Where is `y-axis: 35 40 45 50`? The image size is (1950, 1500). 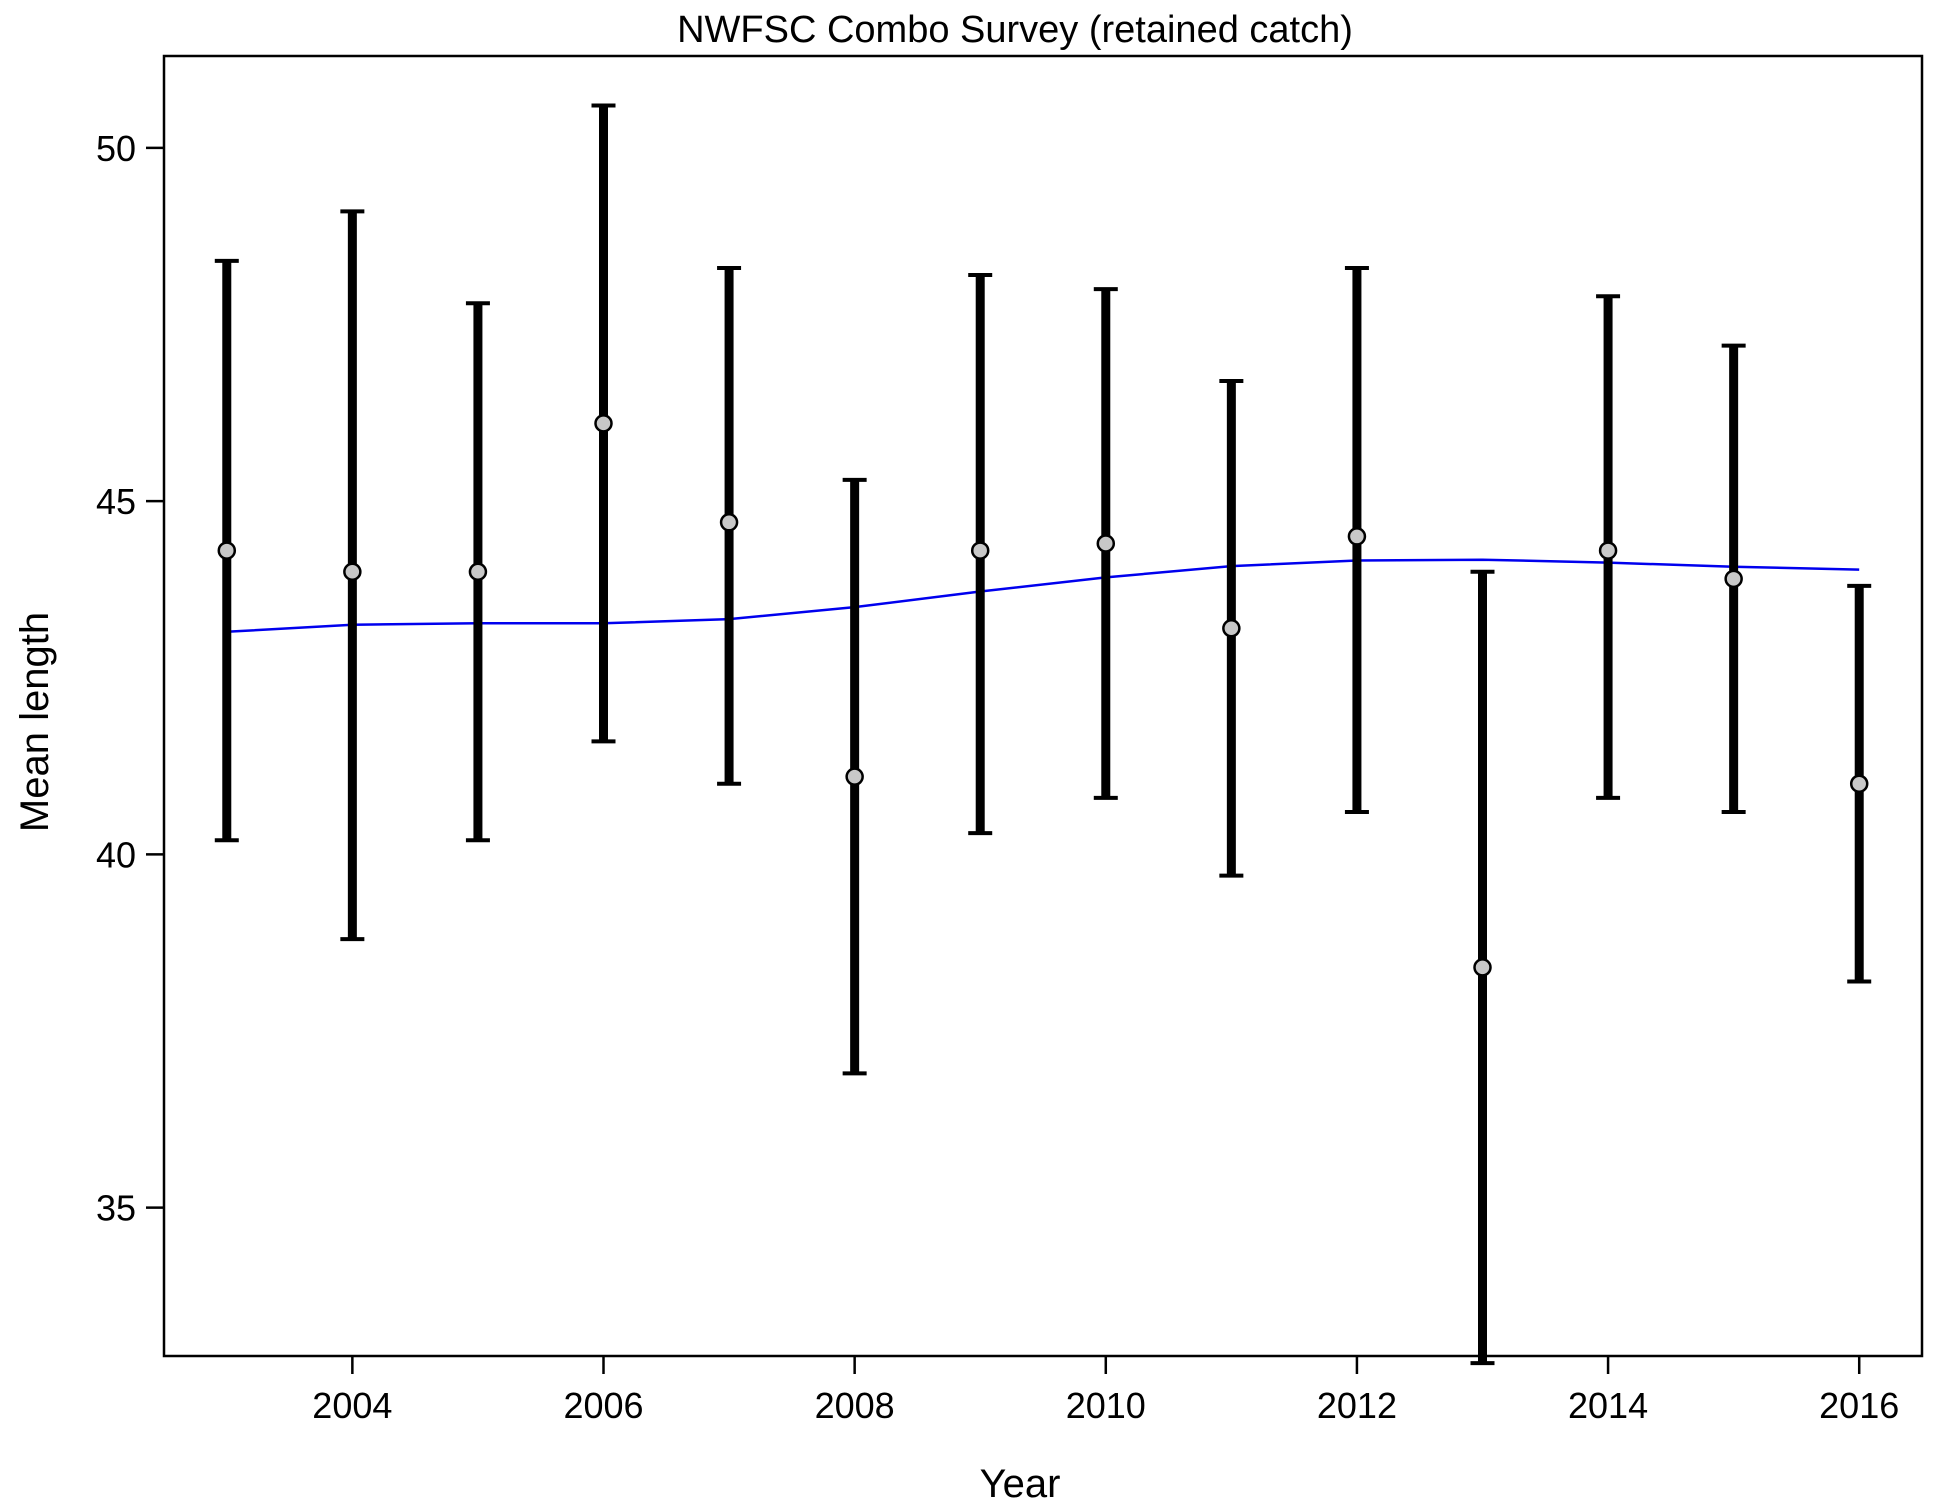 y-axis: 35 40 45 50 is located at coordinates (130, 678).